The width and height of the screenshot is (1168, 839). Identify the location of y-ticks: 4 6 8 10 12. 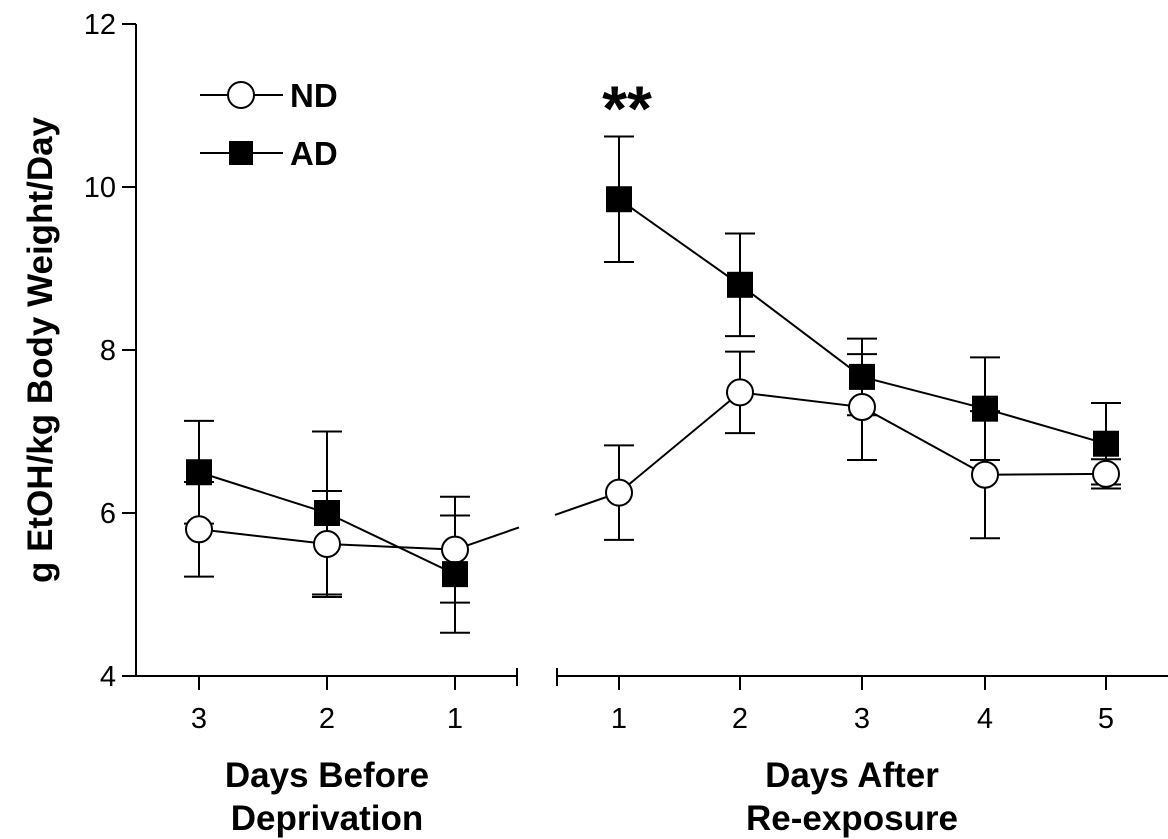
(110, 351).